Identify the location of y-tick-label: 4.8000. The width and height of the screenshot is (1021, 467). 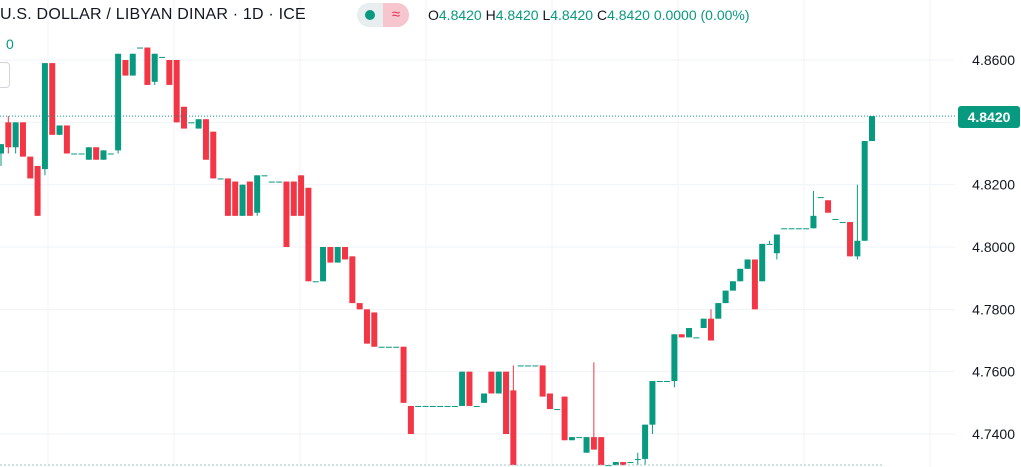
(993, 247).